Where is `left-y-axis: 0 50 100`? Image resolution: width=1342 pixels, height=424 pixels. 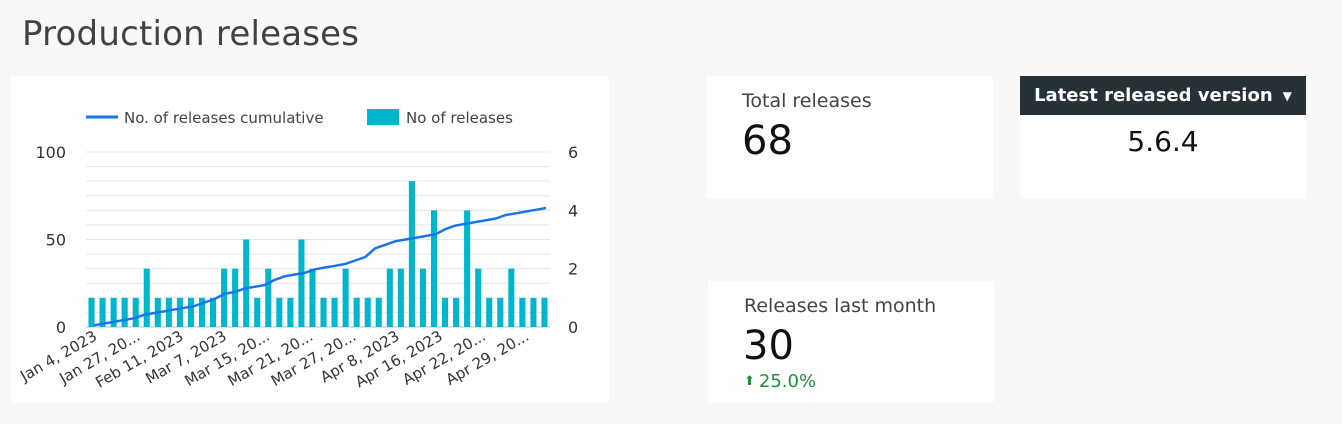 left-y-axis: 0 50 100 is located at coordinates (50, 240).